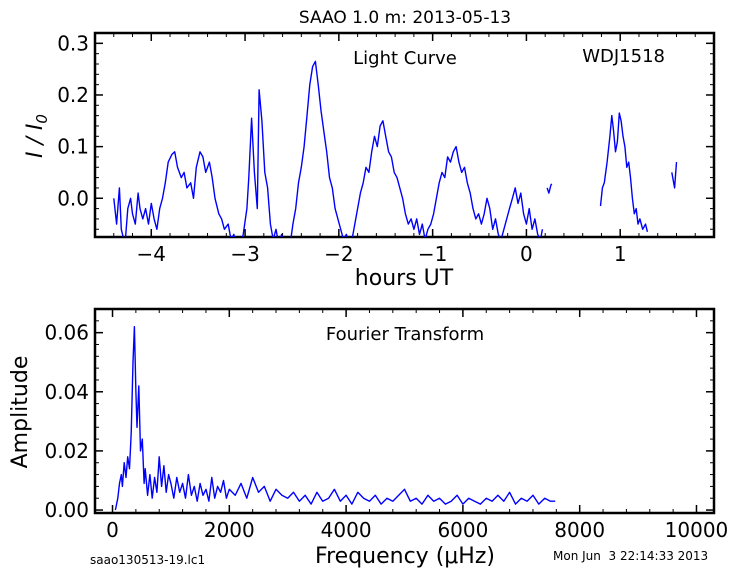 Image resolution: width=742 pixels, height=580 pixels. I want to click on fourier-title: Fourier Transform, so click(405, 334).